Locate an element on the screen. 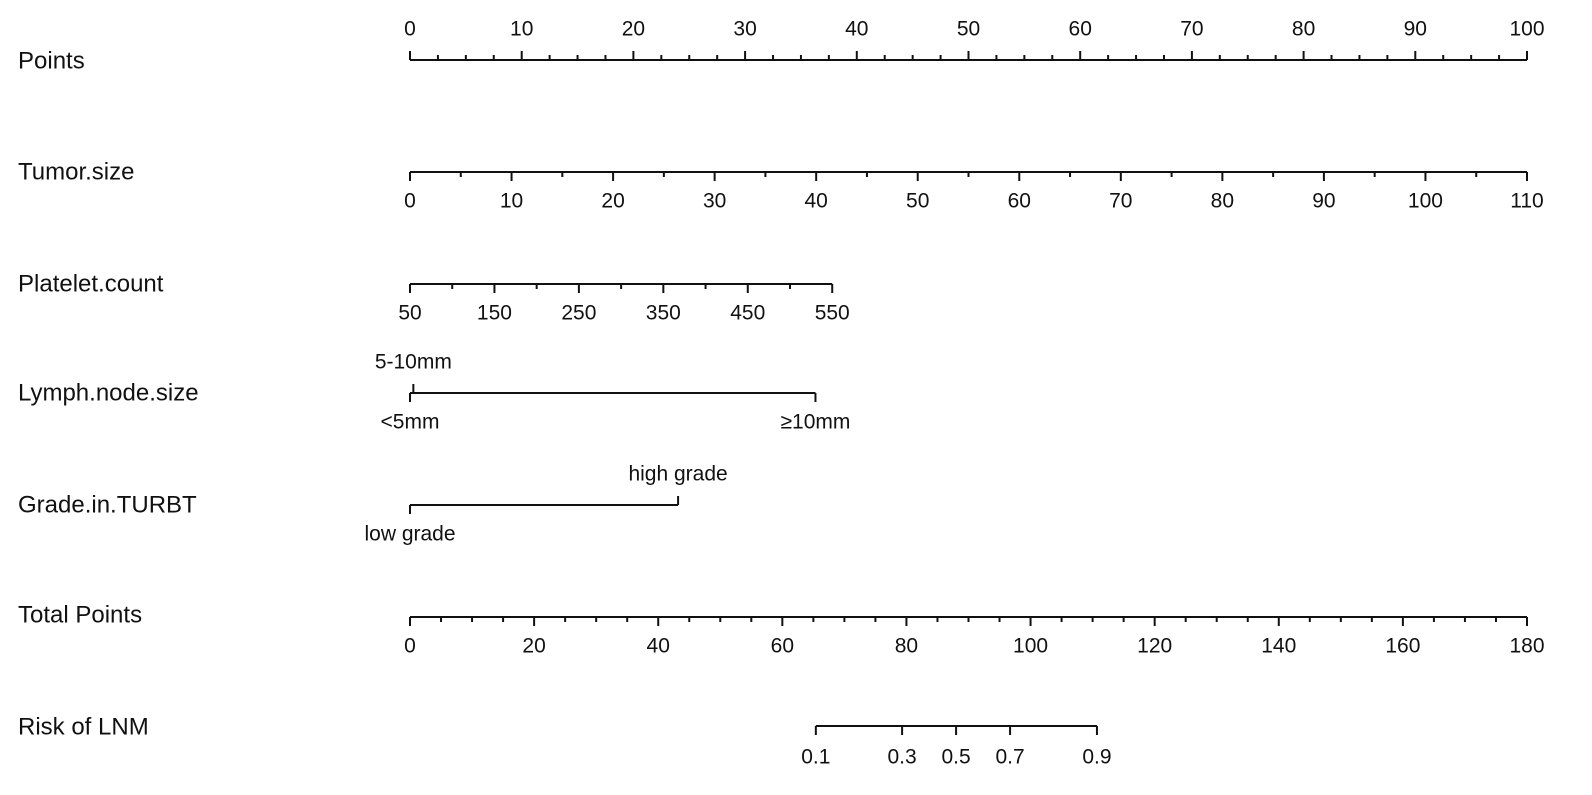 Image resolution: width=1592 pixels, height=795 pixels. tick-label: 550 is located at coordinates (832, 313).